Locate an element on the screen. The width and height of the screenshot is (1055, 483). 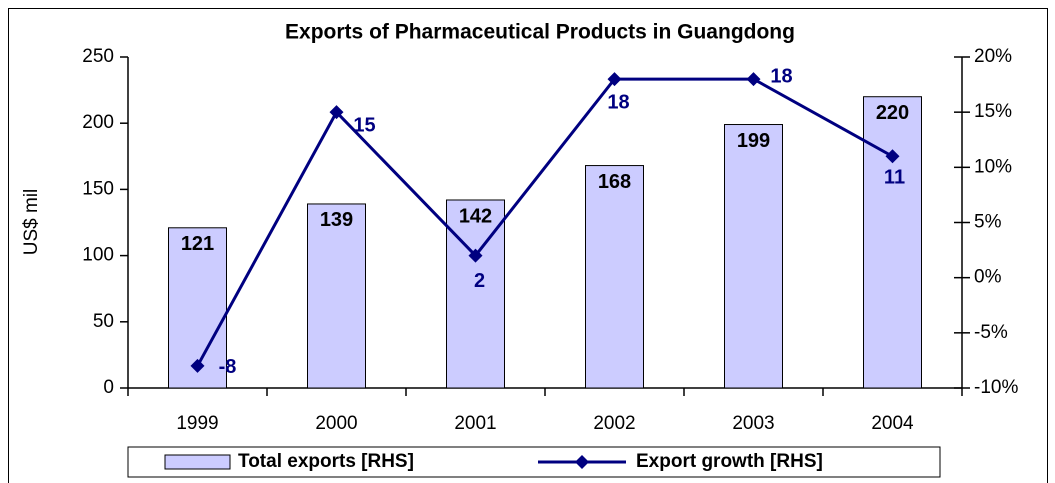
y-tick-label: 100 is located at coordinates (98, 255).